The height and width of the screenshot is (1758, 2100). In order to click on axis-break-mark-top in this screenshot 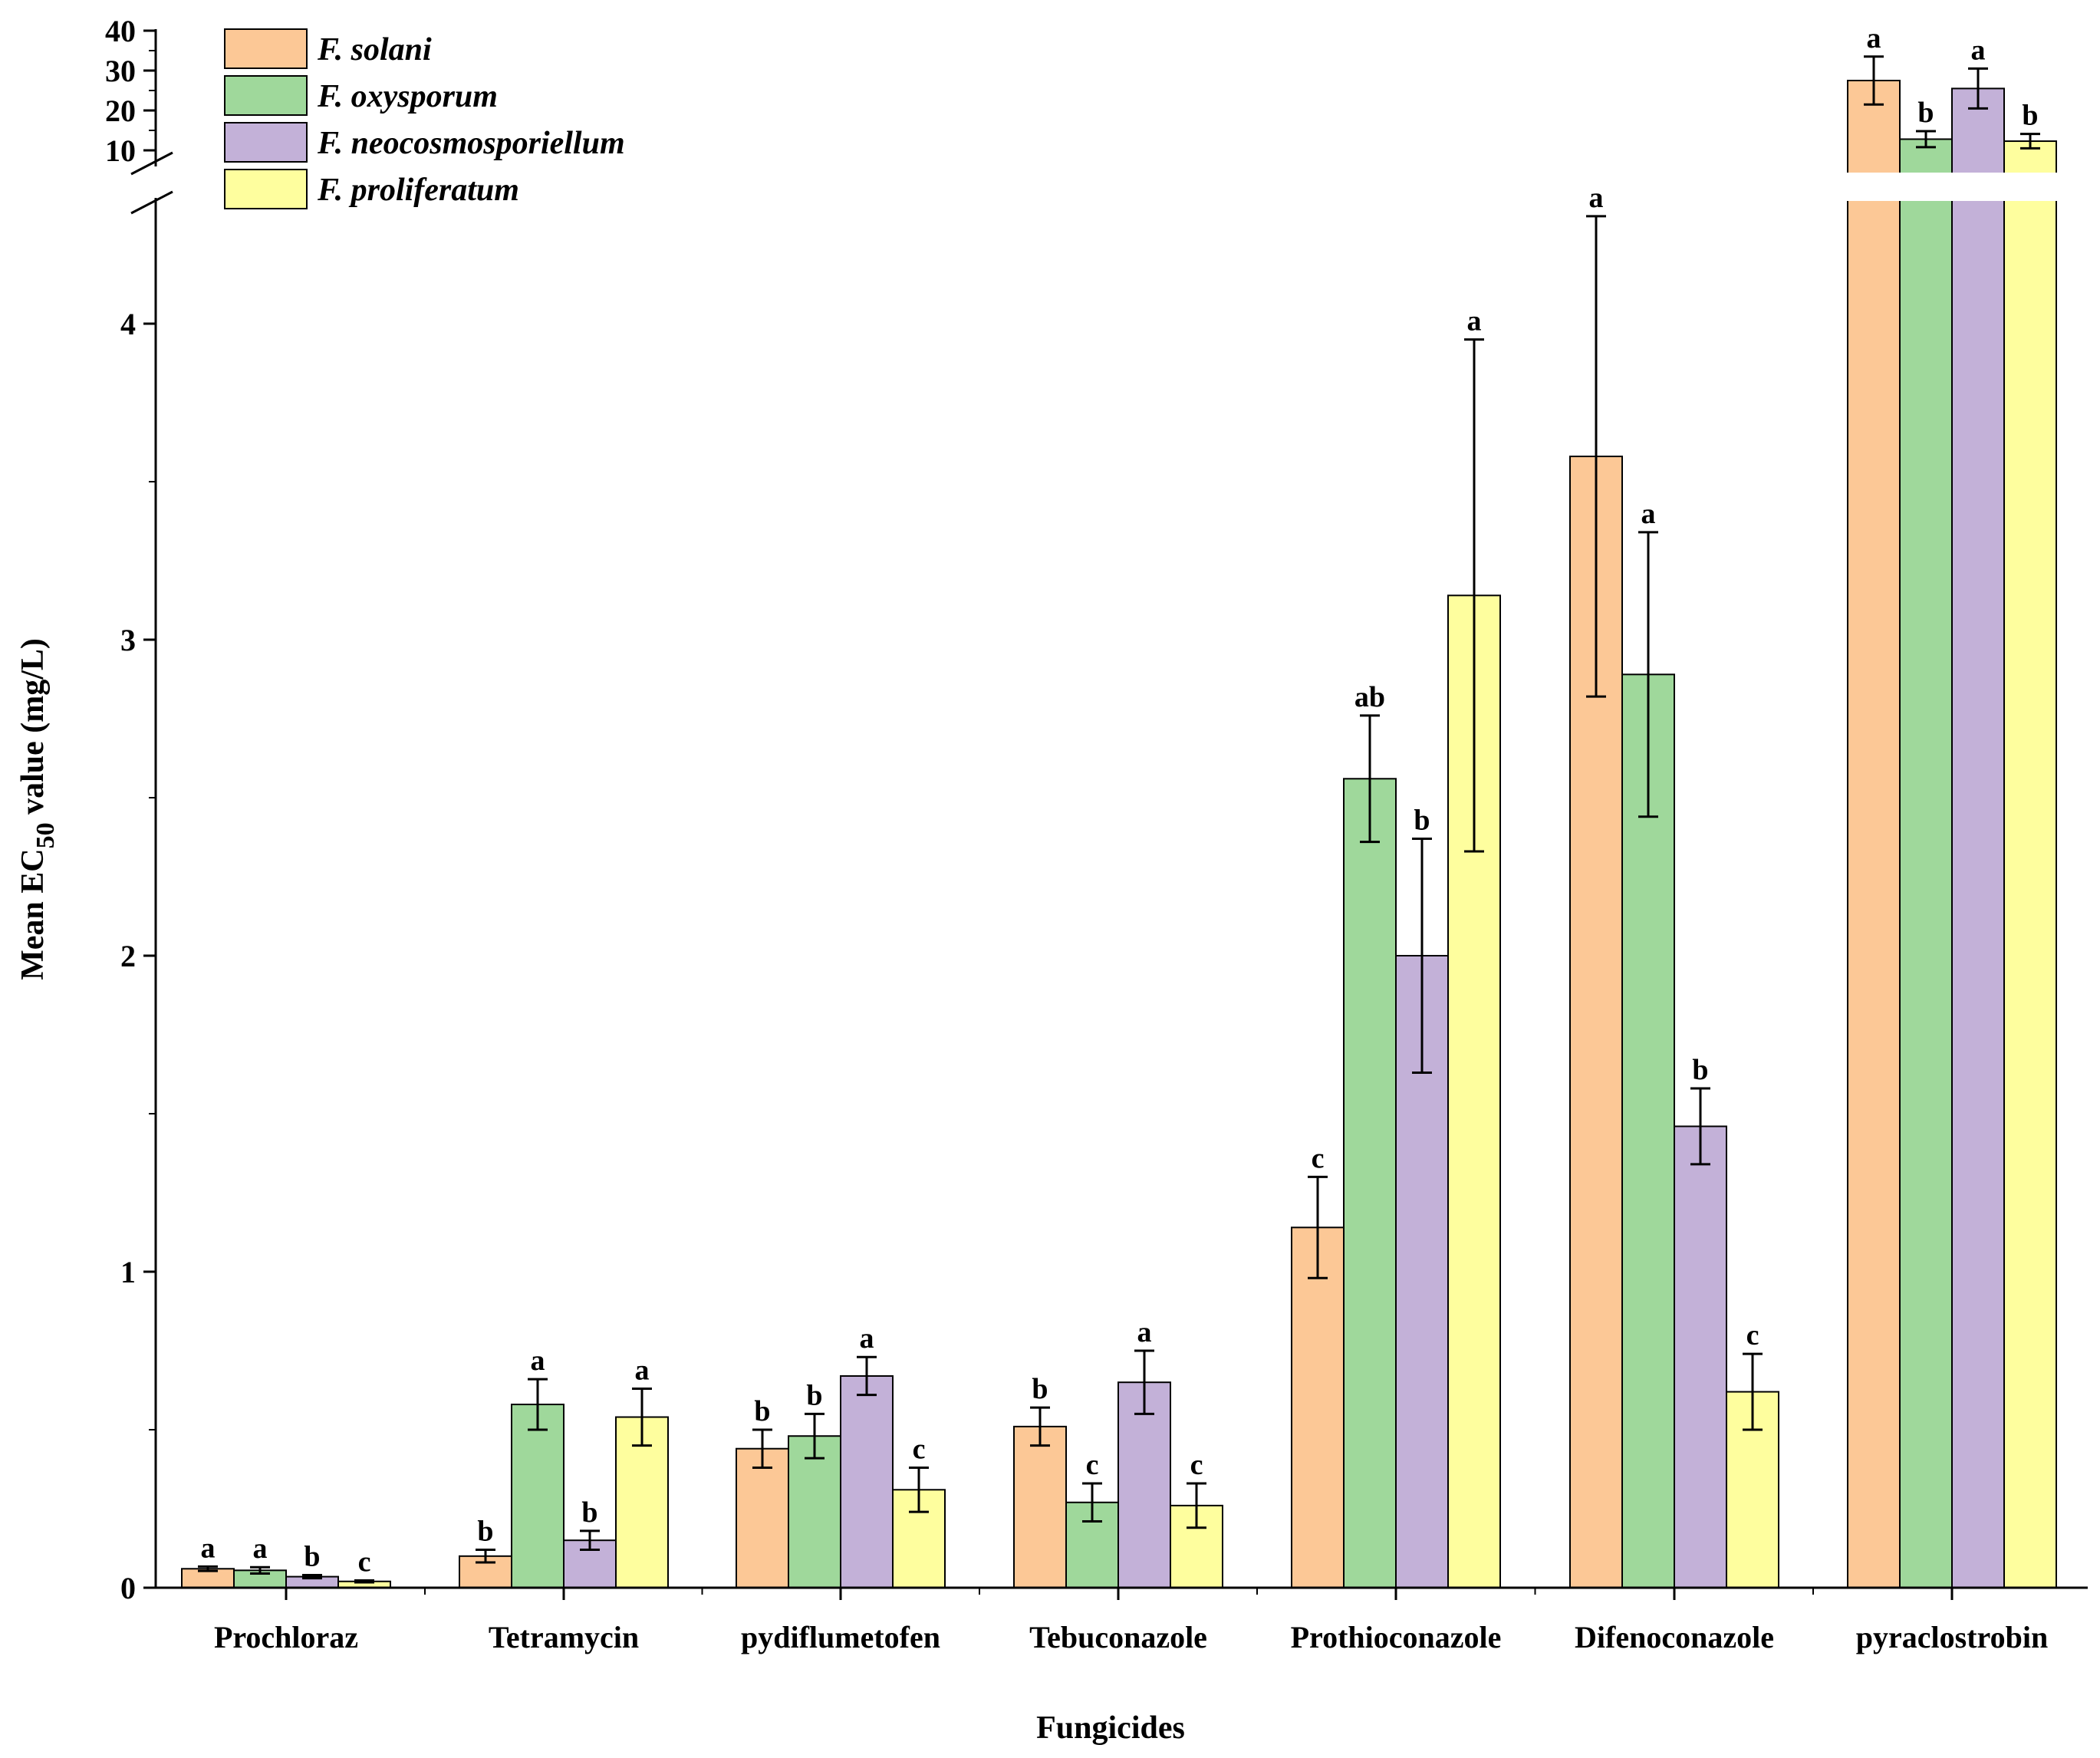, I will do `click(151, 163)`.